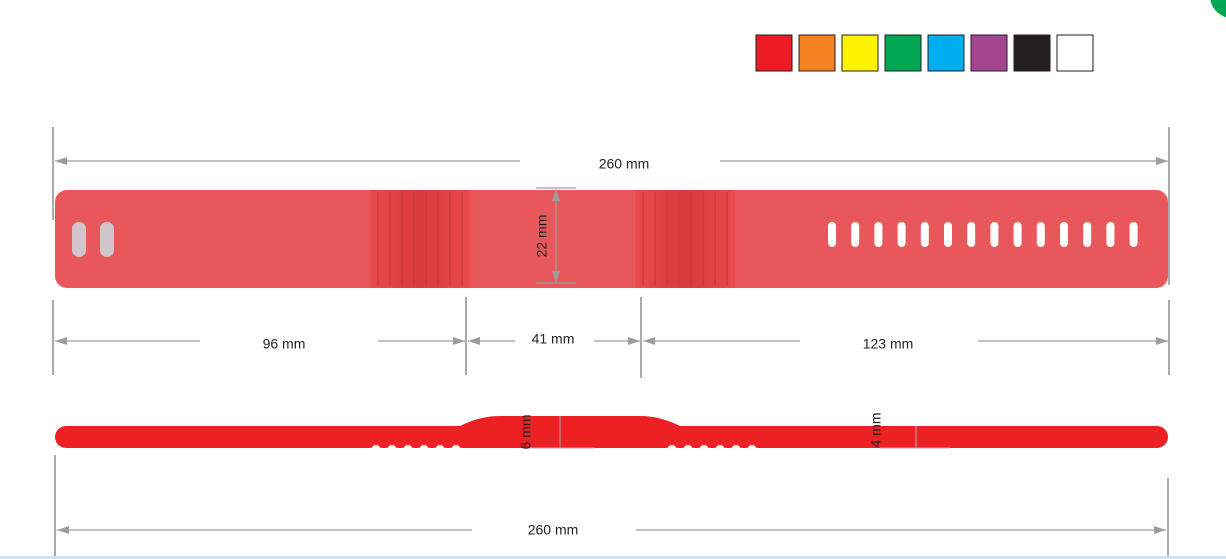  Describe the element at coordinates (526, 432) in the screenshot. I see `dimension-label: 6 mm` at that location.